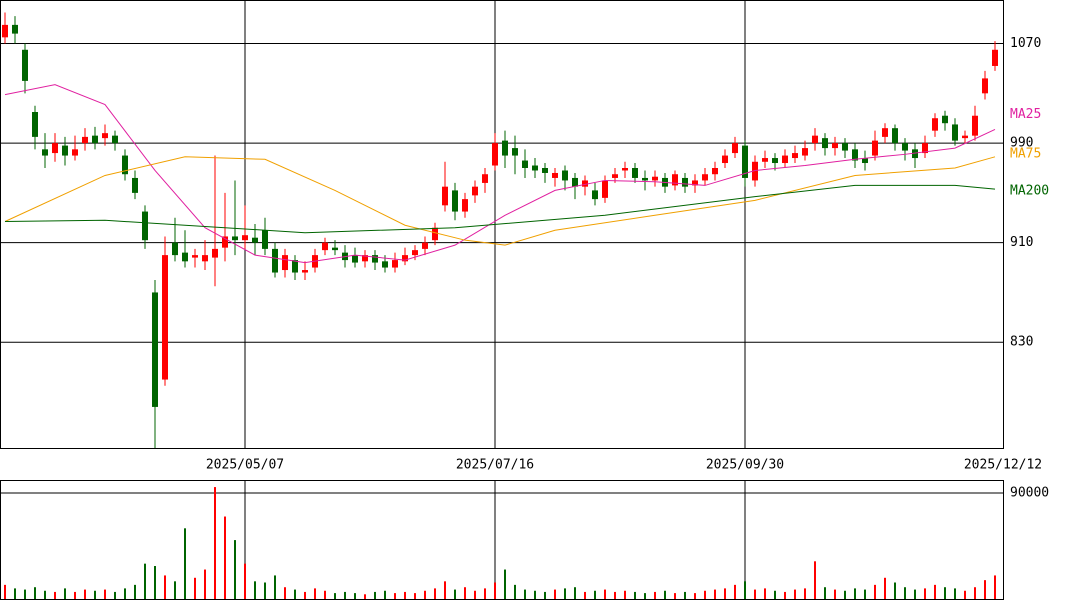  Describe the element at coordinates (1021, 342) in the screenshot. I see `y-tick-label: 830` at that location.